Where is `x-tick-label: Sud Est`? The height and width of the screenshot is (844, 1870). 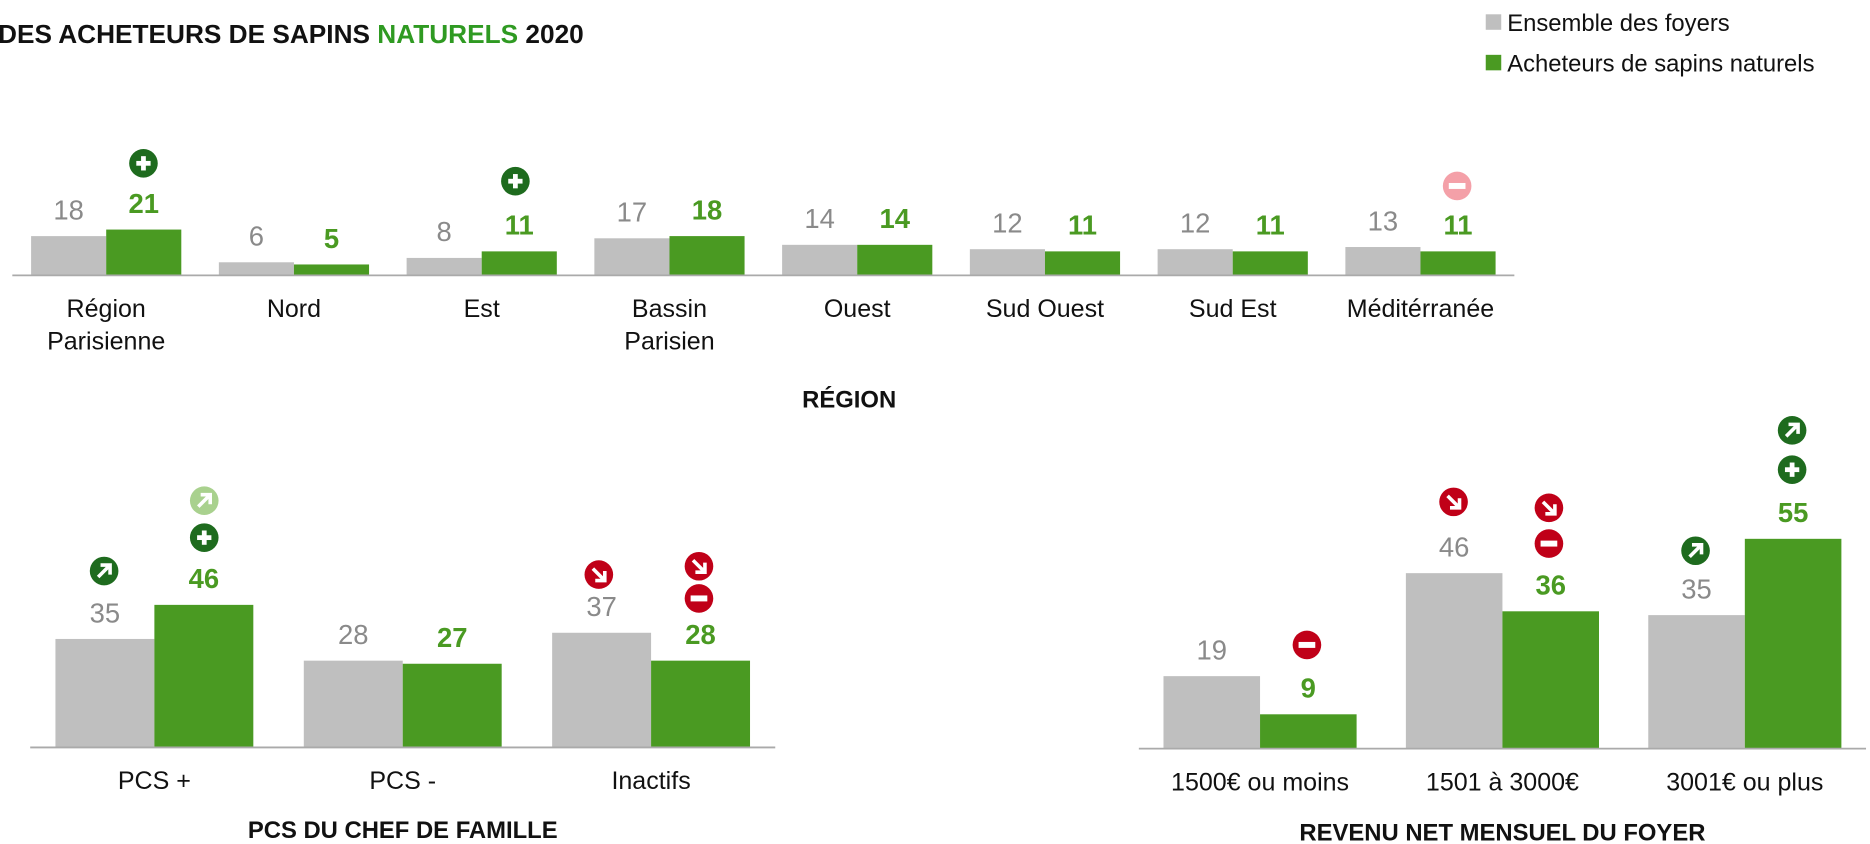
x-tick-label: Sud Est is located at coordinates (1233, 309).